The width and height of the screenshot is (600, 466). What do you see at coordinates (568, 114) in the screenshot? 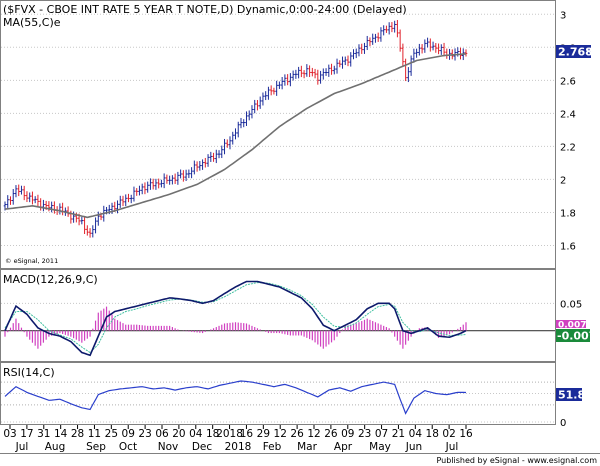
I see `price-tick-label: 2.4` at bounding box center [568, 114].